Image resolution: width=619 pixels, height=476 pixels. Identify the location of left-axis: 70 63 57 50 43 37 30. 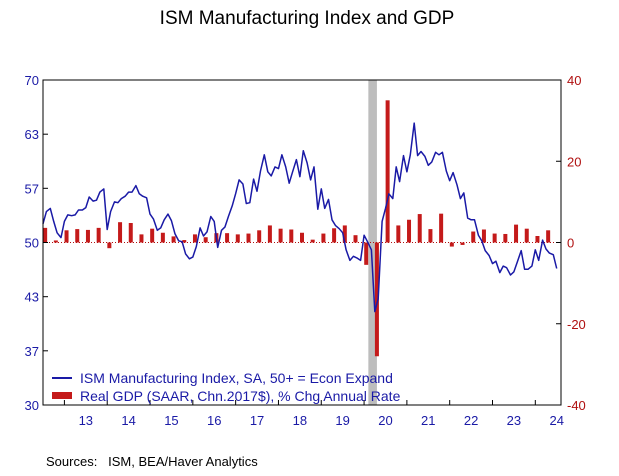
(36, 243).